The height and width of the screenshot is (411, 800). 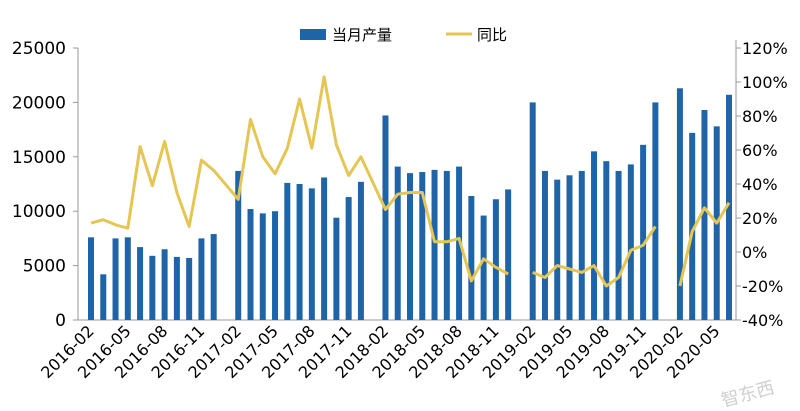 What do you see at coordinates (760, 184) in the screenshot?
I see `right-tick-label: 40%` at bounding box center [760, 184].